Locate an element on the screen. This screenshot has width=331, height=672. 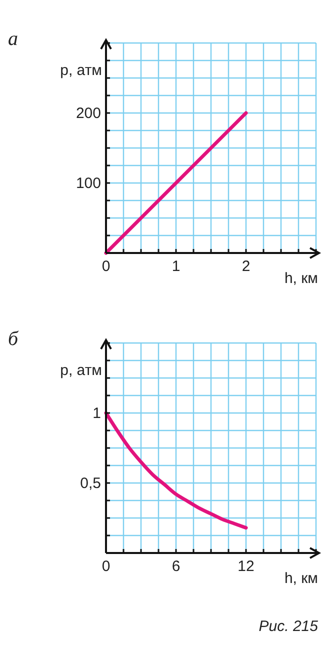
y-tick-label: 1 is located at coordinates (96, 413).